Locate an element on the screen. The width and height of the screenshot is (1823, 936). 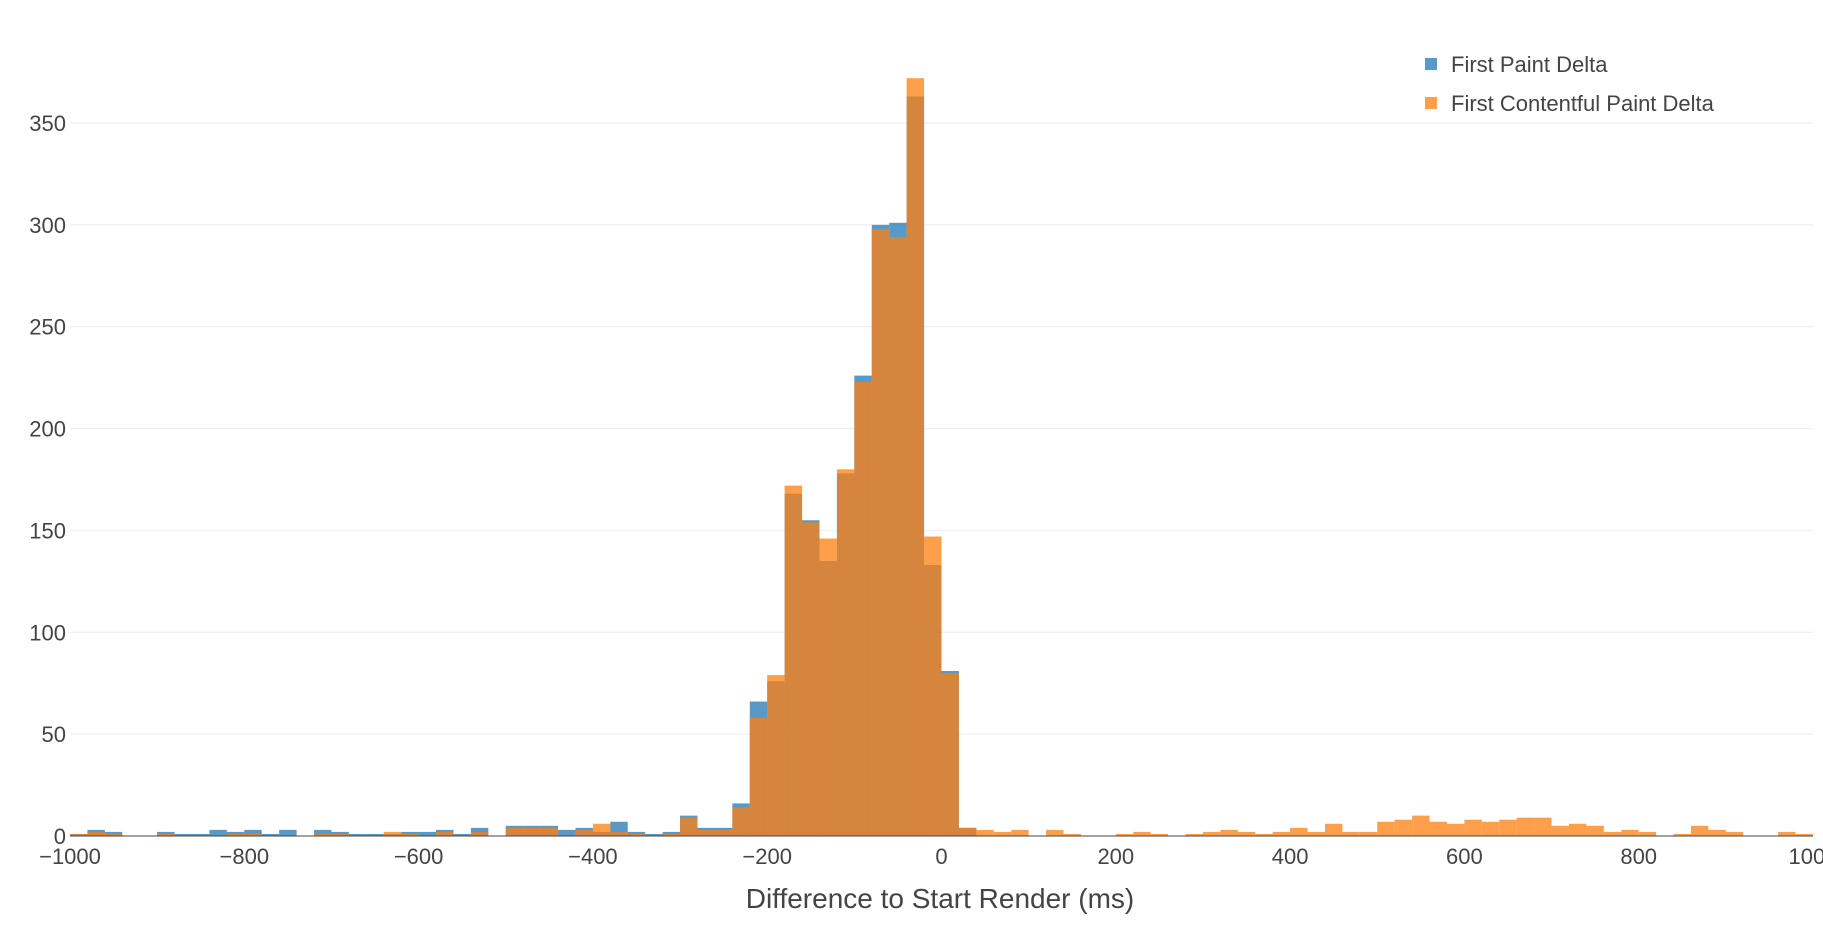
y-tick-label: 200 is located at coordinates (47, 429).